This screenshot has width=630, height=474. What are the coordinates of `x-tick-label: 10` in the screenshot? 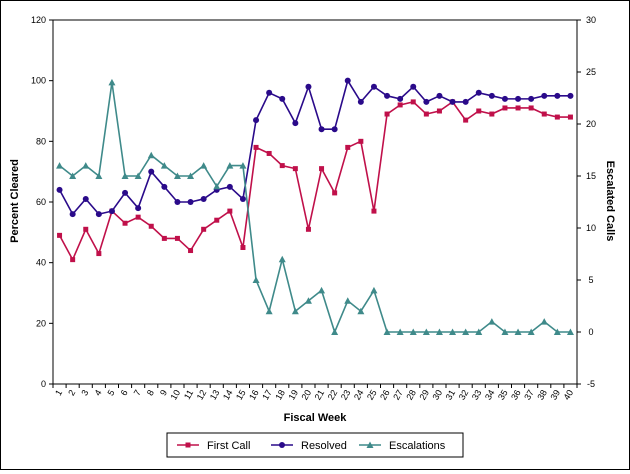 It's located at (176, 395).